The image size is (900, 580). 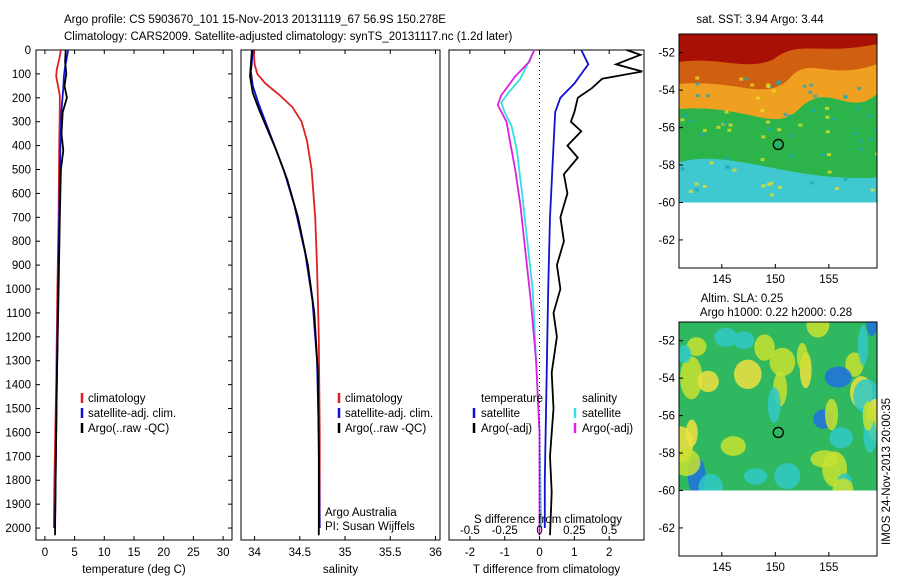 I want to click on temperature-diff-legend-label: satellite, so click(x=500, y=414).